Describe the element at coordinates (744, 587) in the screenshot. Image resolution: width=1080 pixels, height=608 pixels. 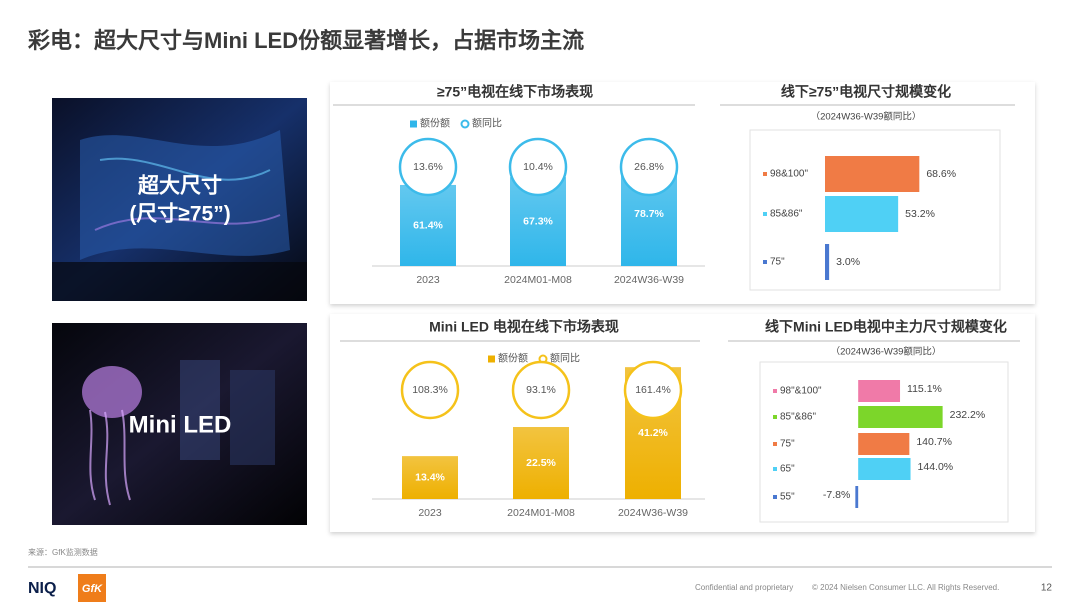
I see `confidential: Confidential and proprietary` at that location.